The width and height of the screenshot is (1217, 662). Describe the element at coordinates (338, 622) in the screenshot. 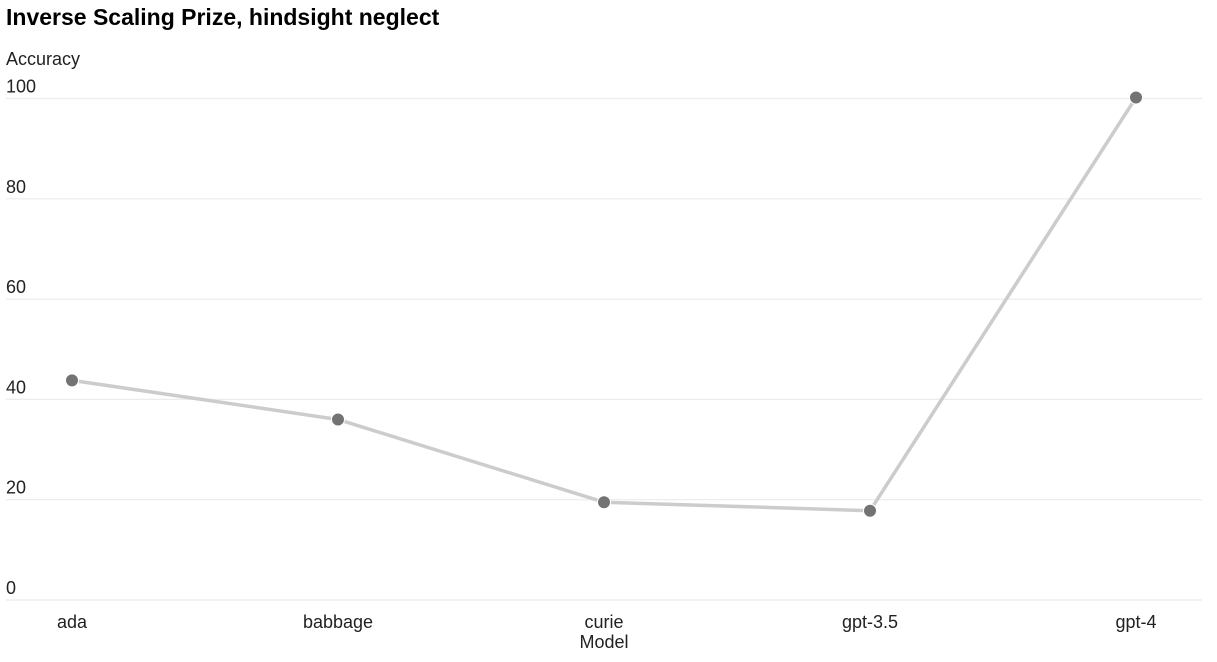

I see `x-tick-label: babbage` at that location.